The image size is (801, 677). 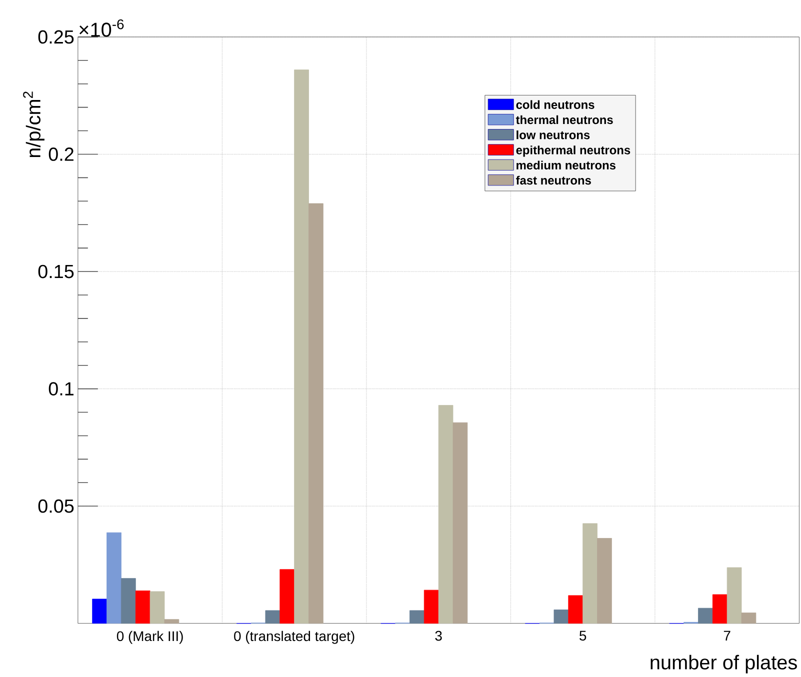 What do you see at coordinates (56, 271) in the screenshot?
I see `y-tick-label: 0.15` at bounding box center [56, 271].